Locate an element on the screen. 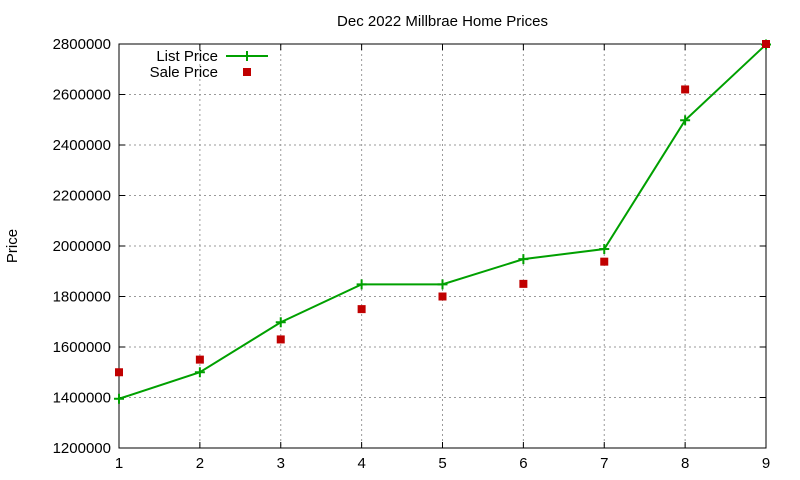  y-tick-label: 2600000 is located at coordinates (82, 95).